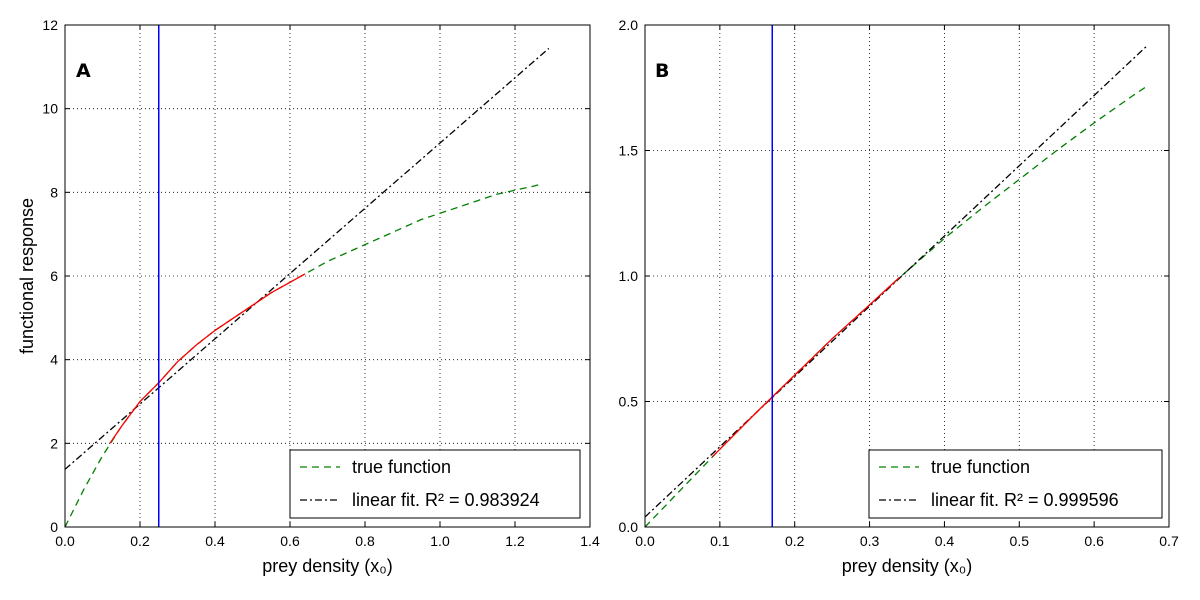  Describe the element at coordinates (1169, 541) in the screenshot. I see `x-tick-label: 0.7` at that location.